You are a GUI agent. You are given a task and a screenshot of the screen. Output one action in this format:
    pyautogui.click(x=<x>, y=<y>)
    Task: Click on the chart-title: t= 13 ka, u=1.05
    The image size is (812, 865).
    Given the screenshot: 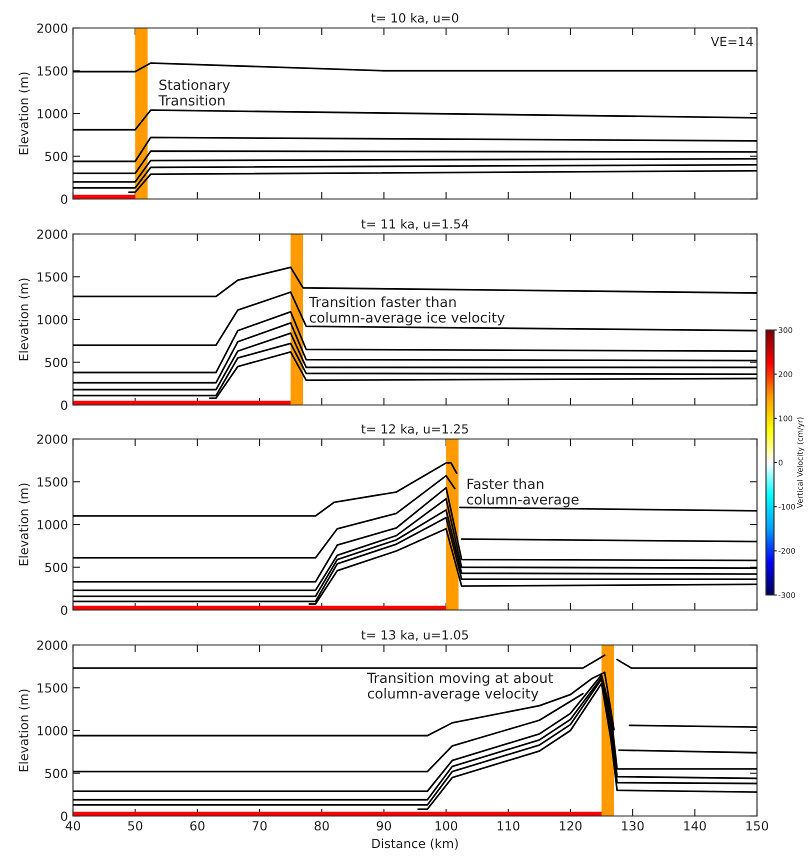 What is the action you would take?
    pyautogui.click(x=414, y=635)
    